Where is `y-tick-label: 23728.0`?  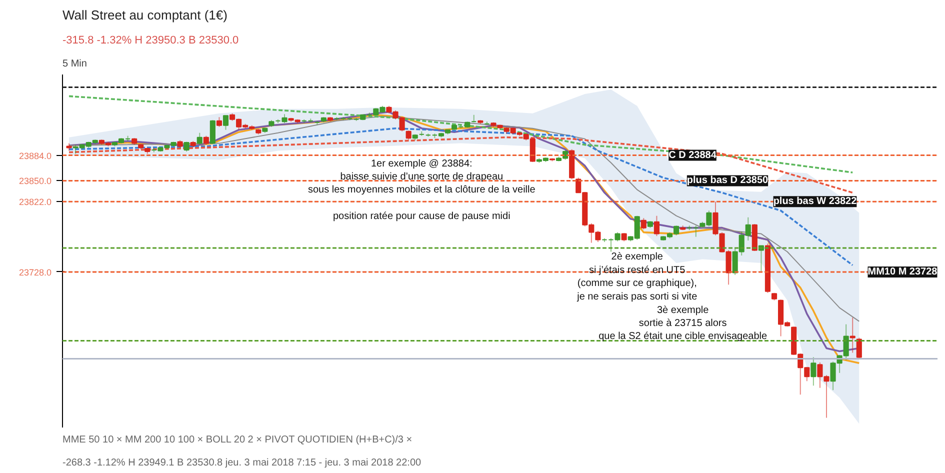
y-tick-label: 23728.0 is located at coordinates (35, 272).